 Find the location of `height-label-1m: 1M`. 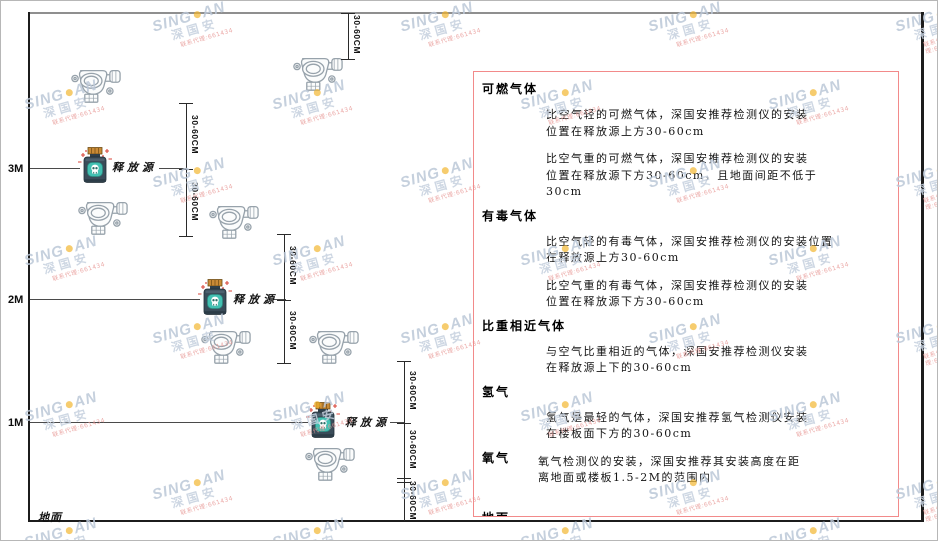

height-label-1m: 1M is located at coordinates (16, 423).